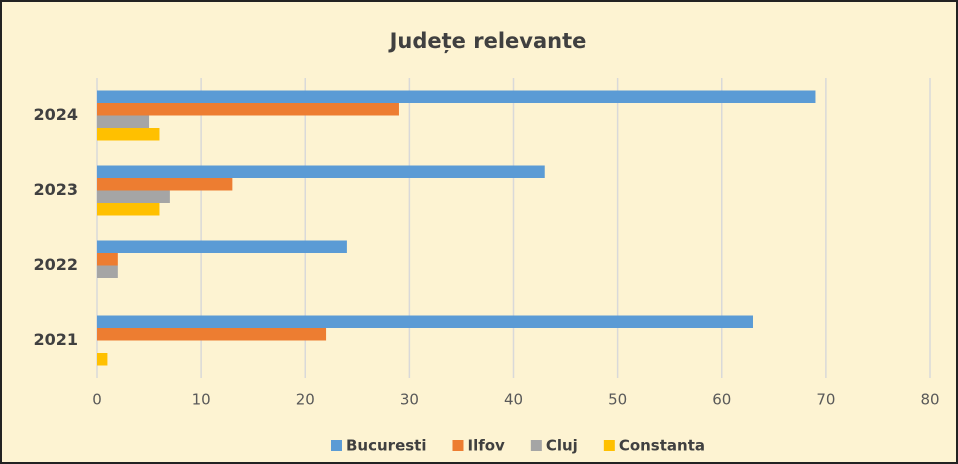 This screenshot has height=464, width=958. Describe the element at coordinates (662, 446) in the screenshot. I see `legend-label: Constanta` at that location.